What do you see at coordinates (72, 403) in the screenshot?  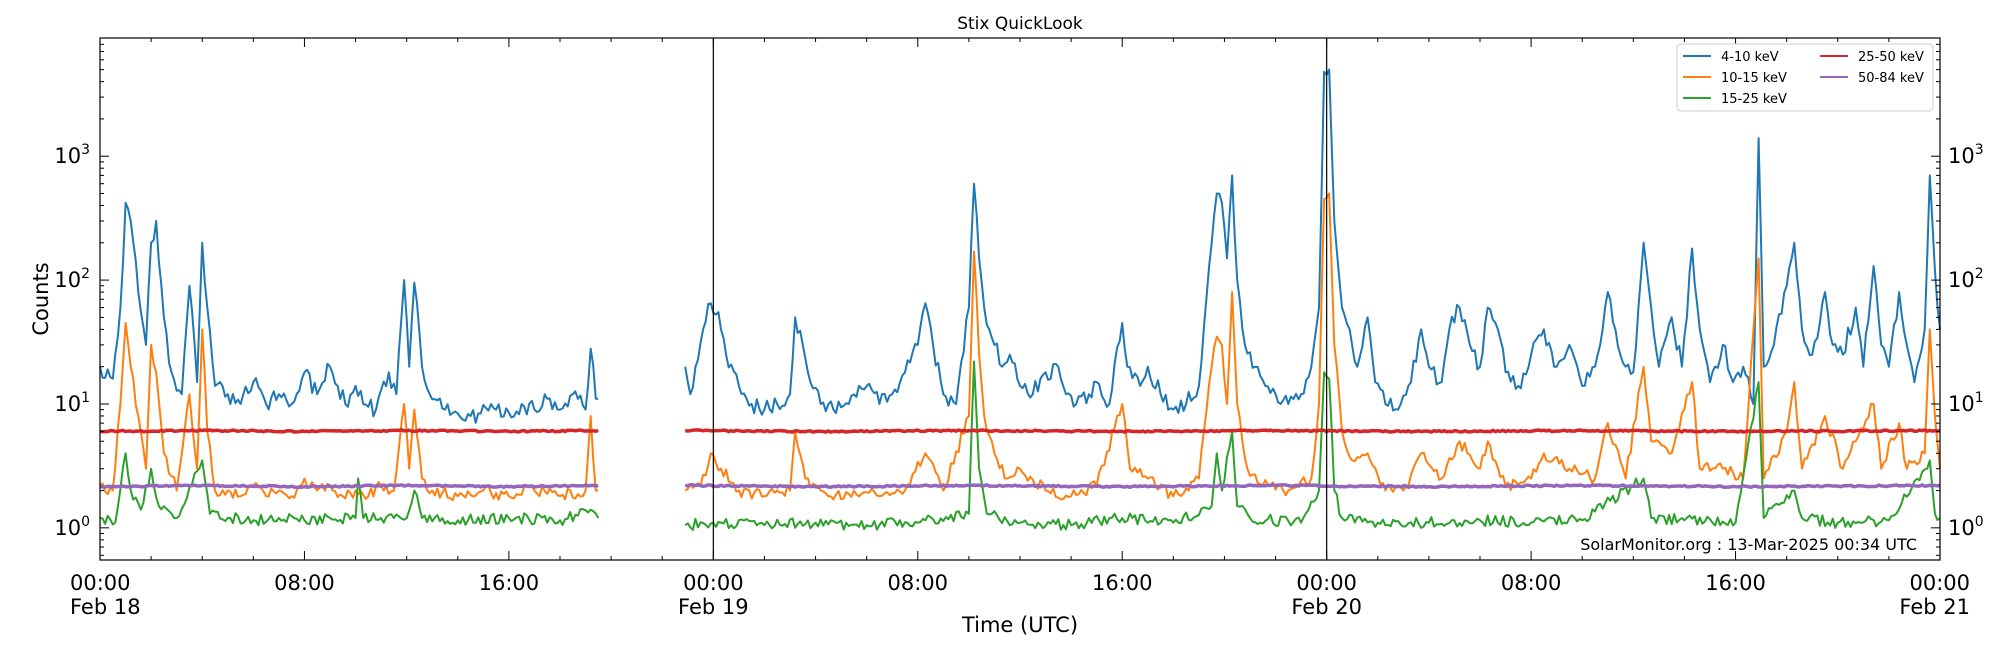 I see `y-tick-label: 101` at bounding box center [72, 403].